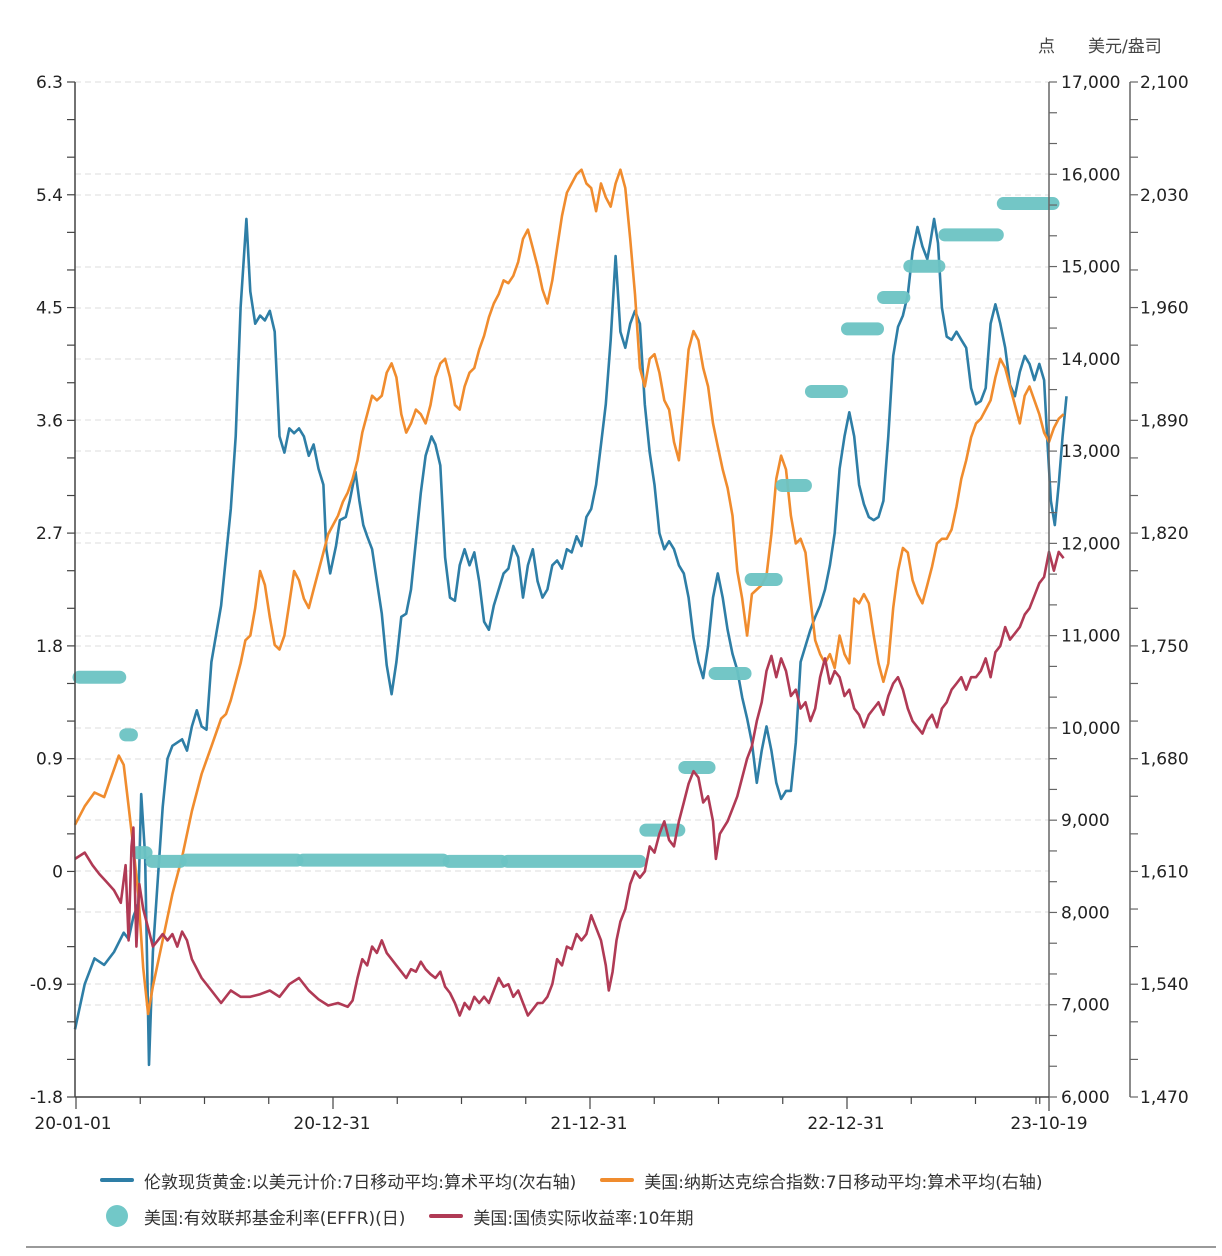 The image size is (1222, 1256). What do you see at coordinates (1090, 268) in the screenshot?
I see `right-axis-tick-label: 15,000` at bounding box center [1090, 268].